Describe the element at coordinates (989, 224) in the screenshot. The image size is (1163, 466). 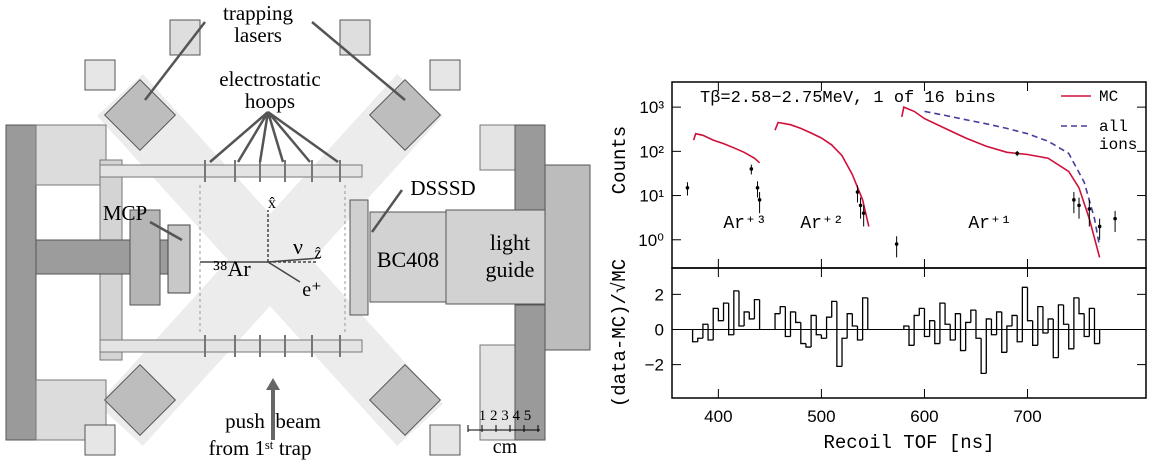
I see `annotation: Ar⁺¹` at that location.